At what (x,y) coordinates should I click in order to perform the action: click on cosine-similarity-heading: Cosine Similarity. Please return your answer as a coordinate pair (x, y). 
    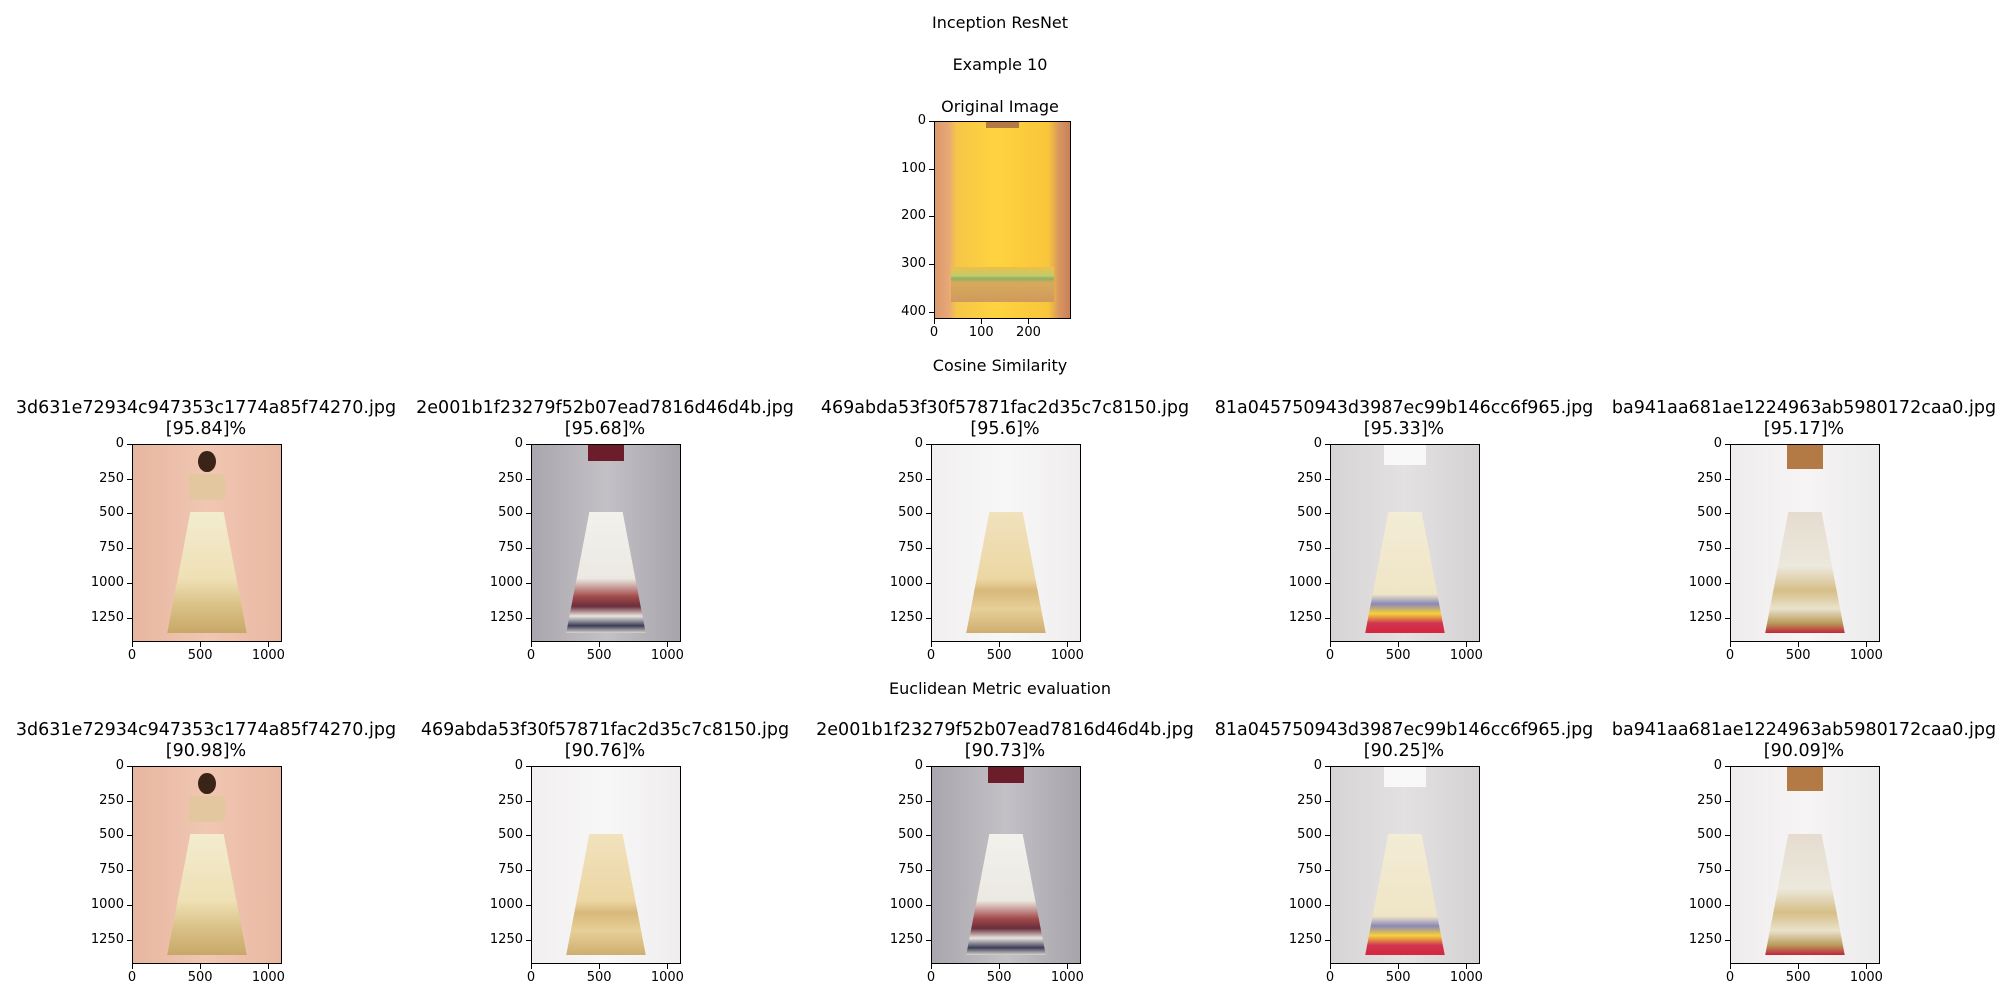
    Looking at the image, I should click on (1000, 365).